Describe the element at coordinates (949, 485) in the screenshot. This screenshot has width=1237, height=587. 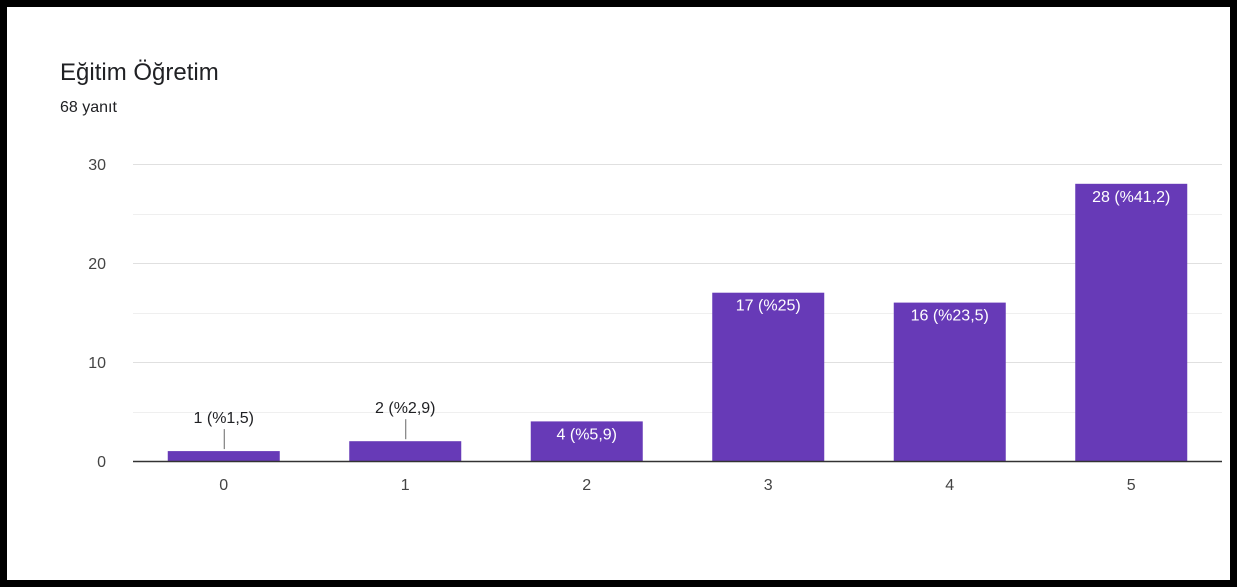
I see `x-tick-label: 4` at that location.